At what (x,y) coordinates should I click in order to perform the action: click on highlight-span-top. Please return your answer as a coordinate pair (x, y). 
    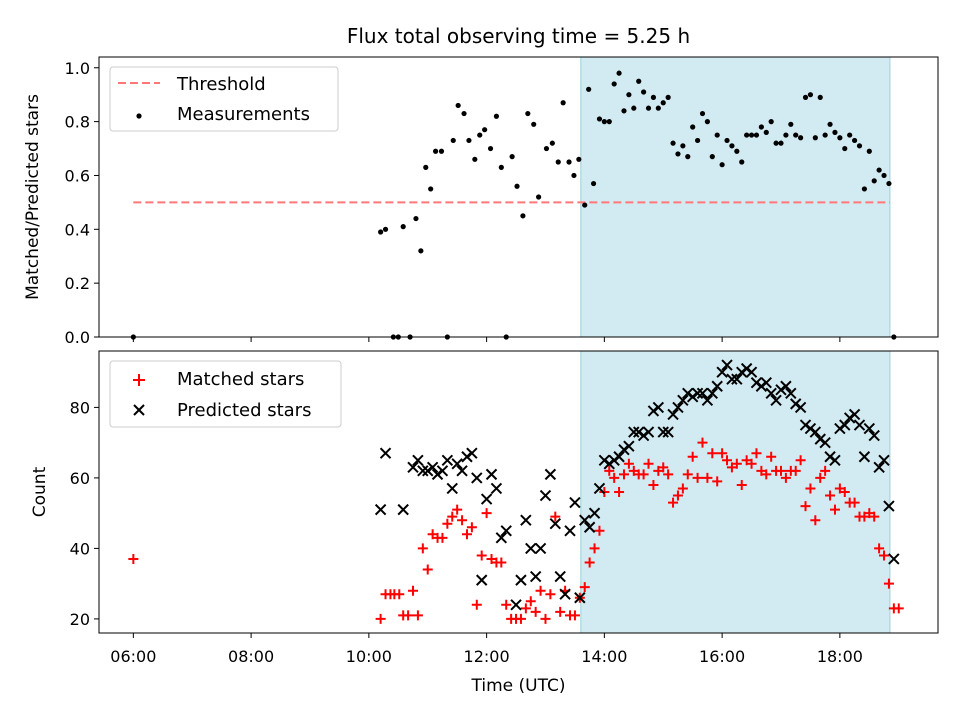
    Looking at the image, I should click on (735, 197).